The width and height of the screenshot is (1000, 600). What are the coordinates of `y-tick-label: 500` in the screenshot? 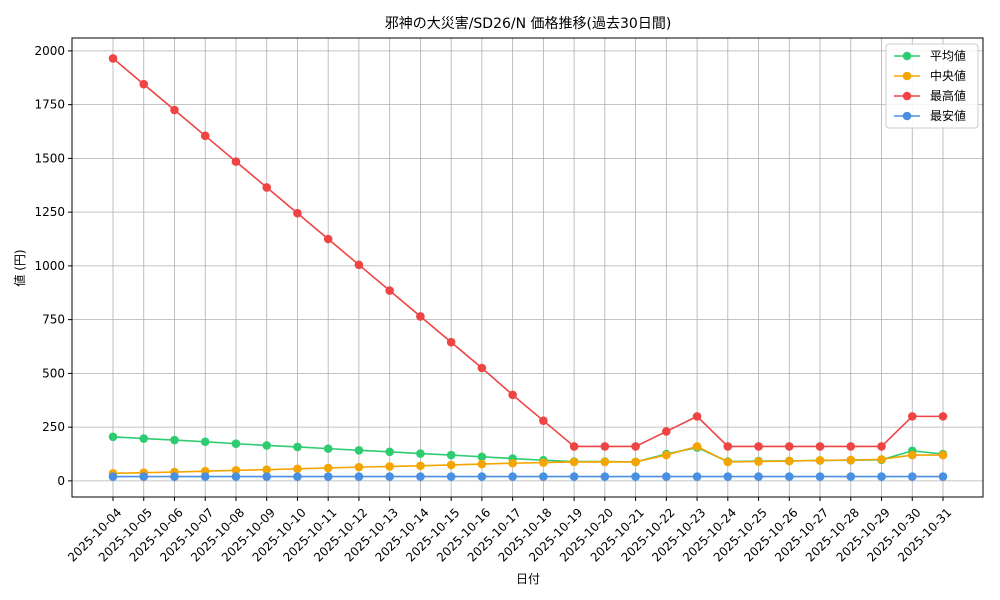 It's located at (53, 373).